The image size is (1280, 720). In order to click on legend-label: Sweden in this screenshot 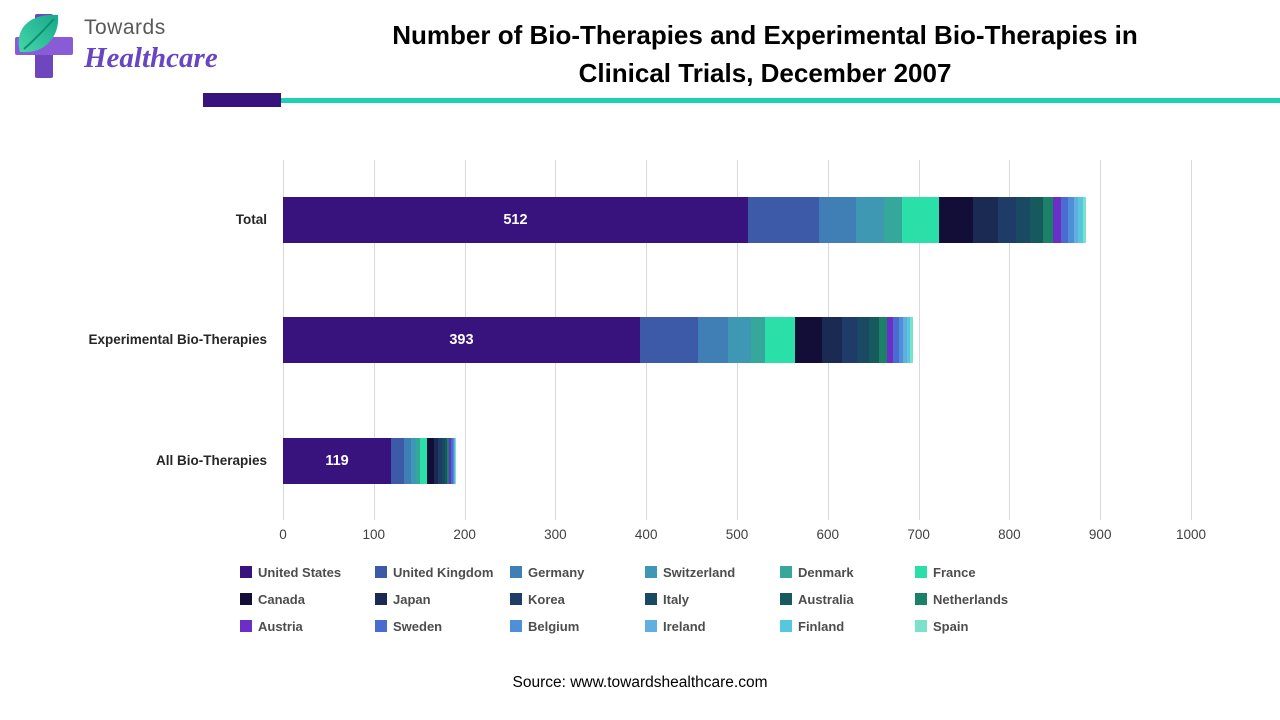, I will do `click(418, 626)`.